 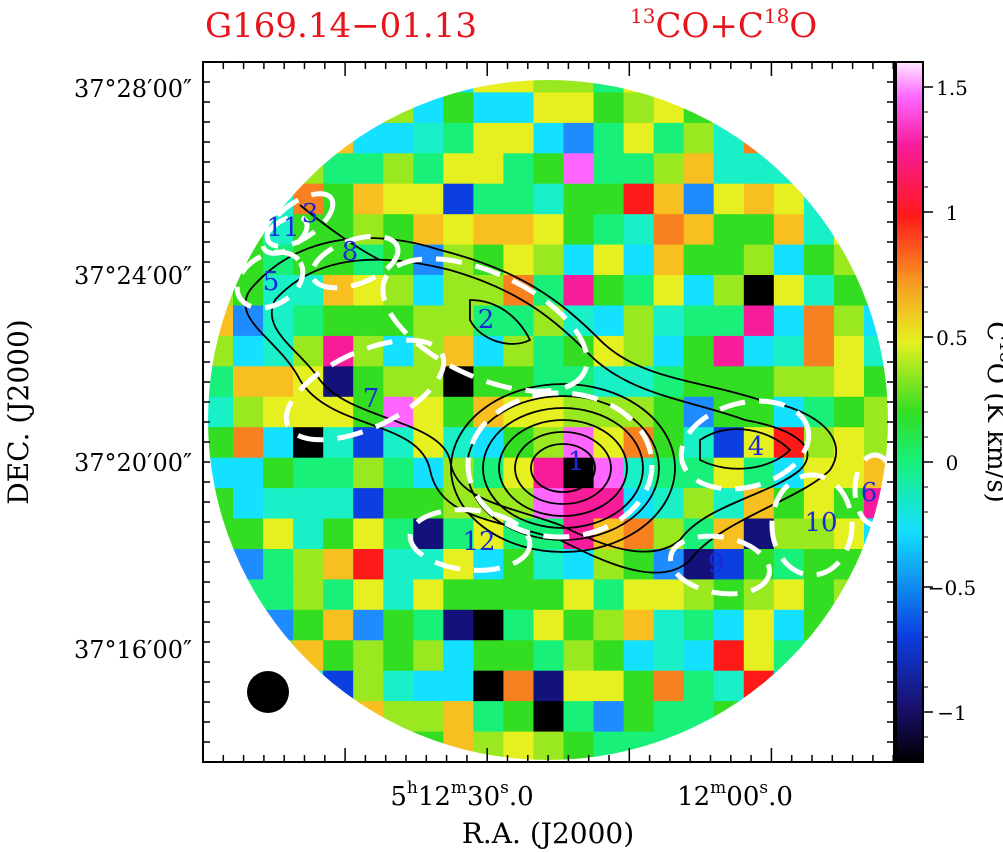 I want to click on colorbar-tick-label: −1, so click(x=951, y=713).